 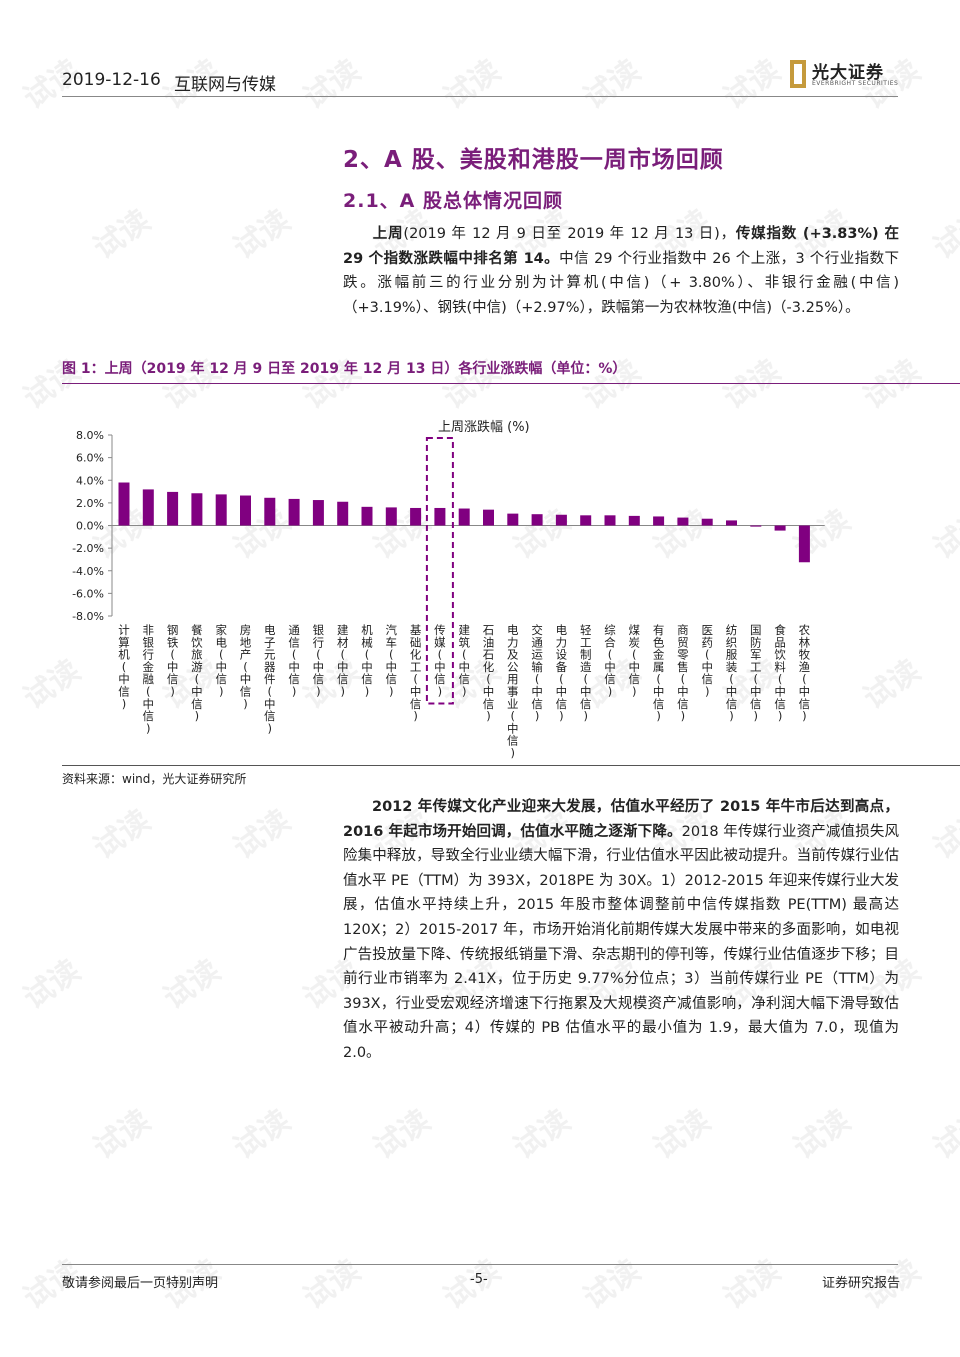 I want to click on x-tick-label: 食品饮料(中信), so click(x=780, y=673).